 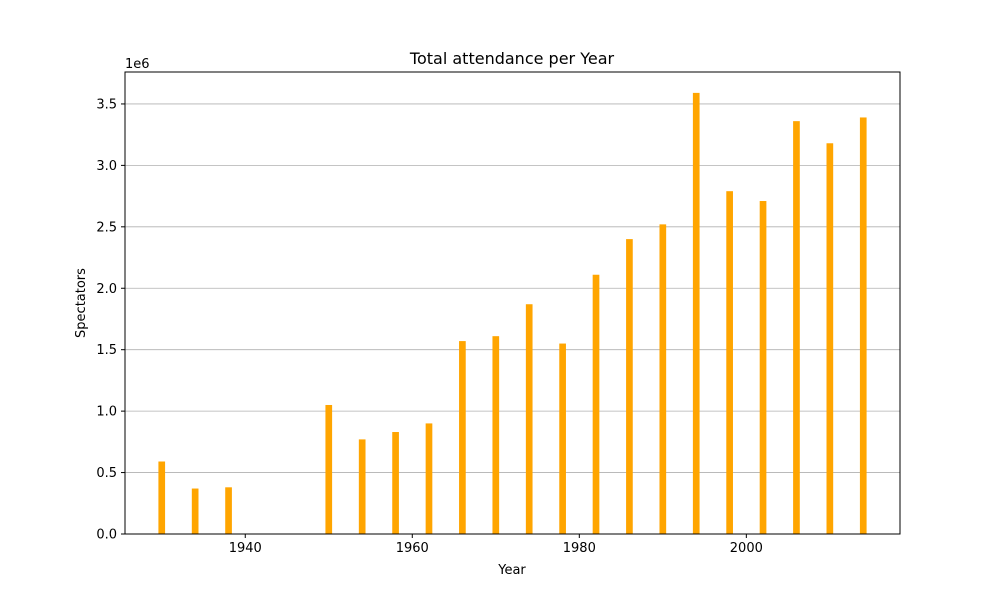 What do you see at coordinates (529, 419) in the screenshot?
I see `bar-1974` at bounding box center [529, 419].